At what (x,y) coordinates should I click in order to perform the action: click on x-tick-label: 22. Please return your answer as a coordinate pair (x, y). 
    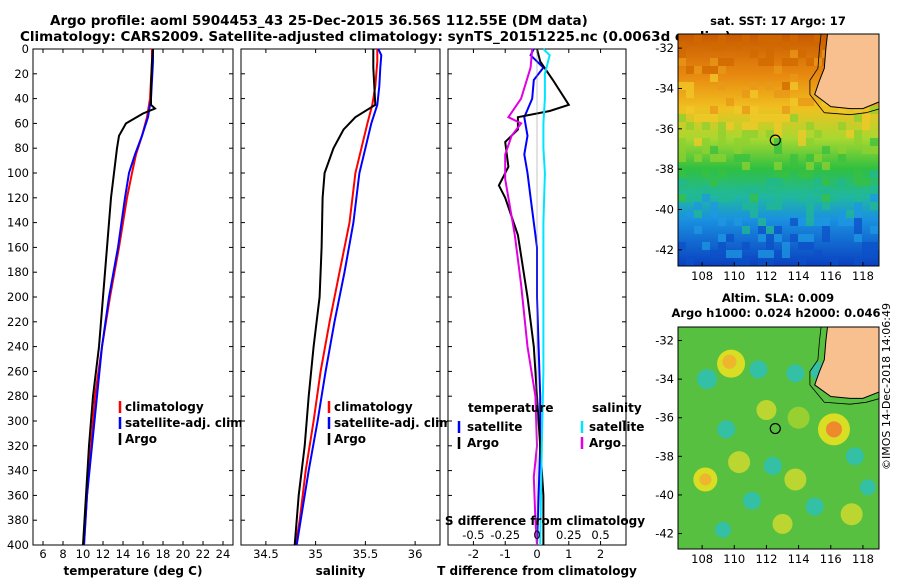
    Looking at the image, I should click on (203, 554).